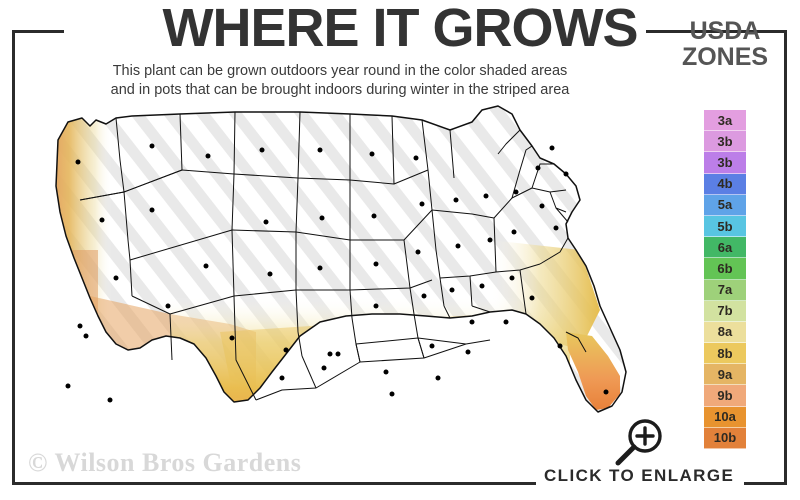  I want to click on zone-cell-10b: 10b, so click(725, 438).